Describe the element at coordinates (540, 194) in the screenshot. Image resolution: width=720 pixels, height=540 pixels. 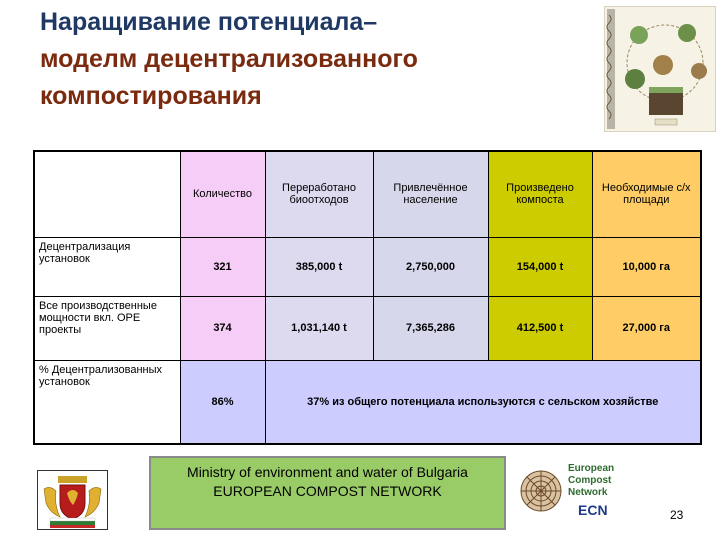
I see `header-compost: Произведено компоста` at that location.